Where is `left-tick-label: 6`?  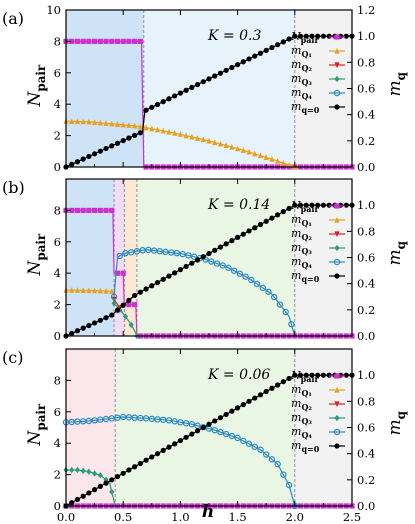
left-tick-label: 6 is located at coordinates (57, 242).